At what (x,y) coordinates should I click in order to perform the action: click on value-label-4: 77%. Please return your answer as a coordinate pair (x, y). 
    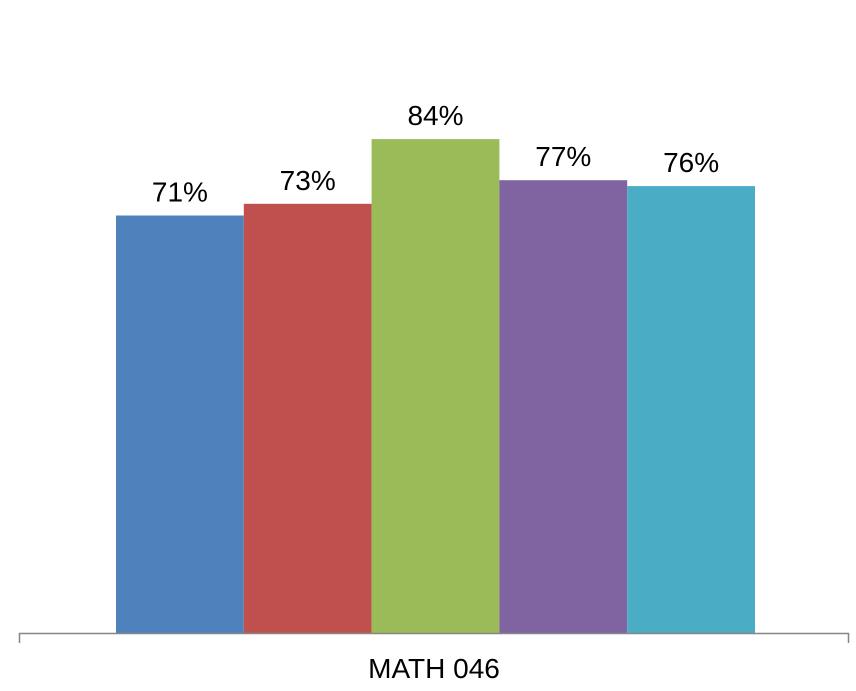
    Looking at the image, I should click on (563, 156).